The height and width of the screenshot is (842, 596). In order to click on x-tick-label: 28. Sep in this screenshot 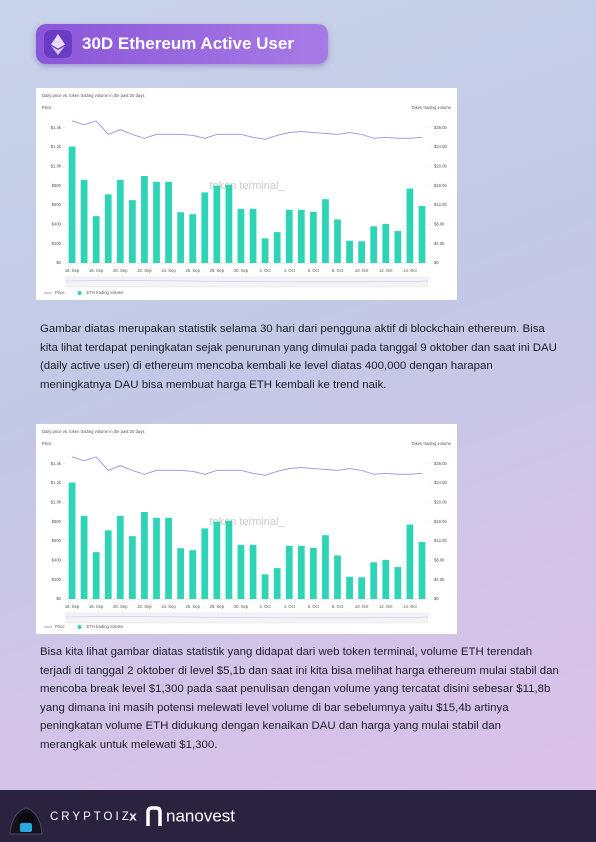, I will do `click(217, 270)`.